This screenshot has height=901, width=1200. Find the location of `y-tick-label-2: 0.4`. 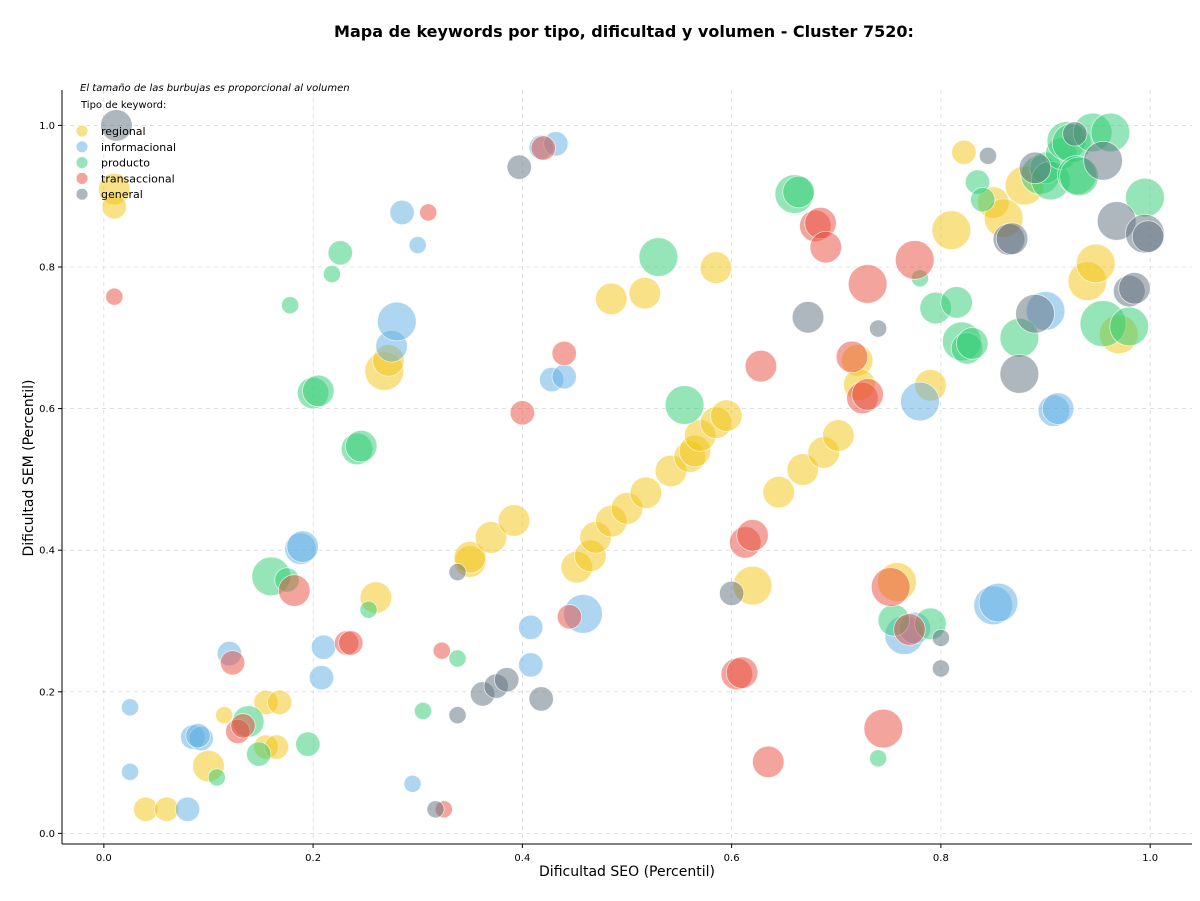

y-tick-label-2: 0.4 is located at coordinates (47, 551).